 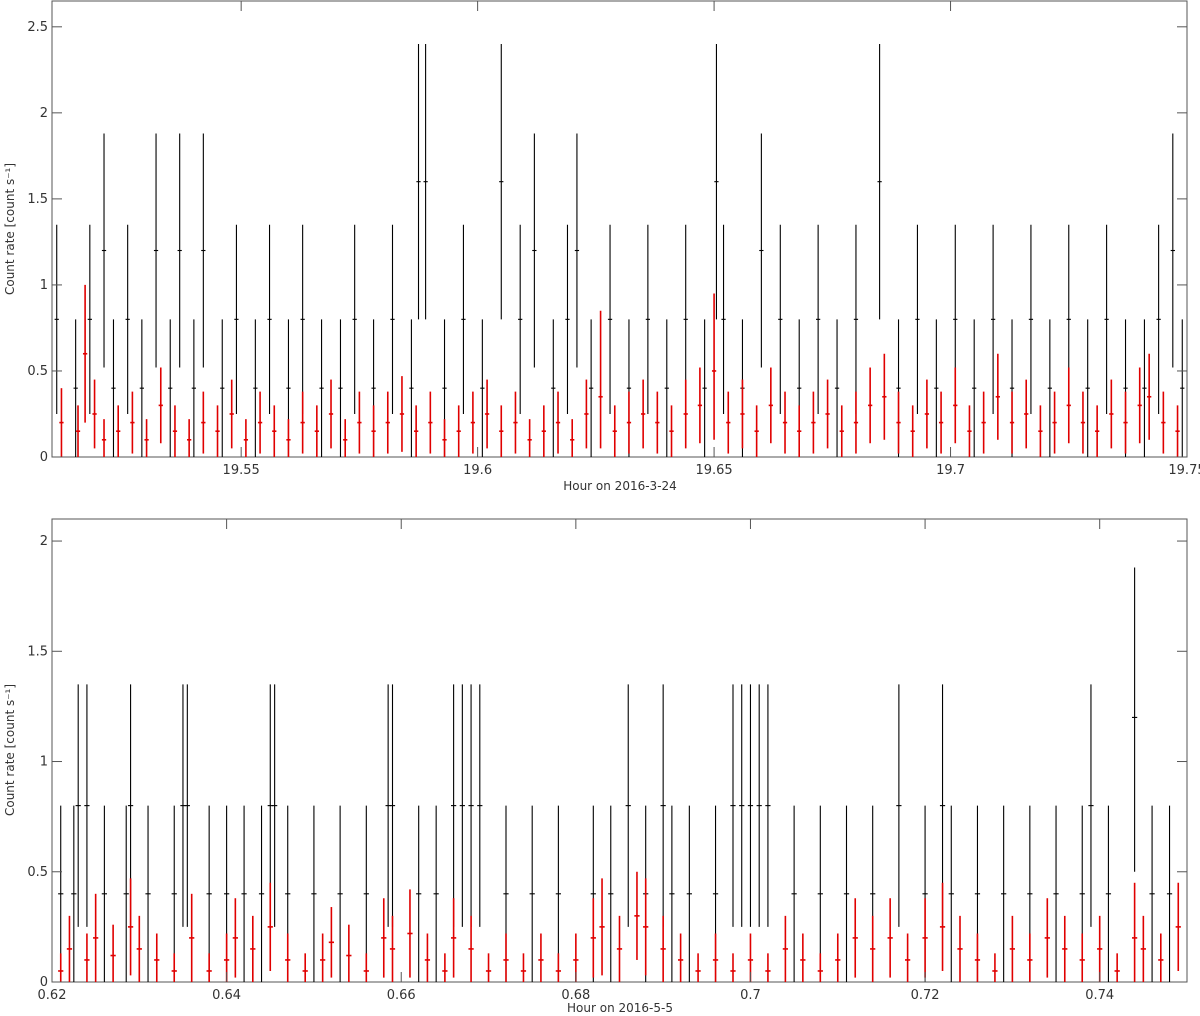 What do you see at coordinates (44, 457) in the screenshot?
I see `top-y-tick-label: 0` at bounding box center [44, 457].